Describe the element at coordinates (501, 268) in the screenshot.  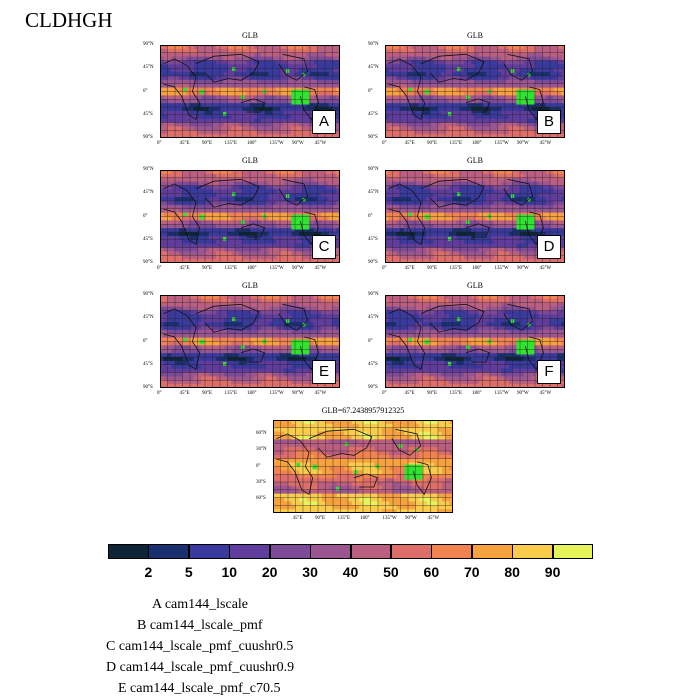
I see `lon-tick-label: 135°W` at that location.